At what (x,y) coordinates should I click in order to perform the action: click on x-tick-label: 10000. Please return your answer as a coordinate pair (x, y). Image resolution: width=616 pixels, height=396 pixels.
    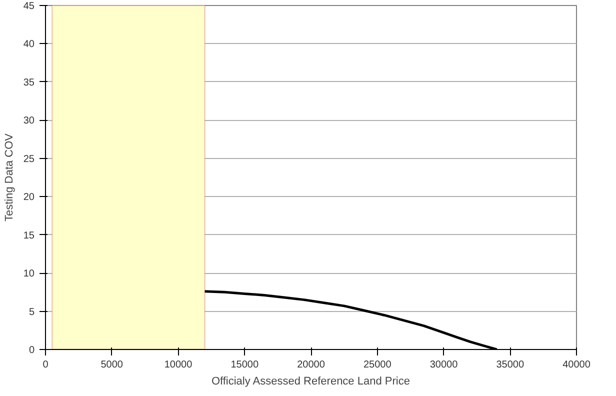
    Looking at the image, I should click on (178, 365).